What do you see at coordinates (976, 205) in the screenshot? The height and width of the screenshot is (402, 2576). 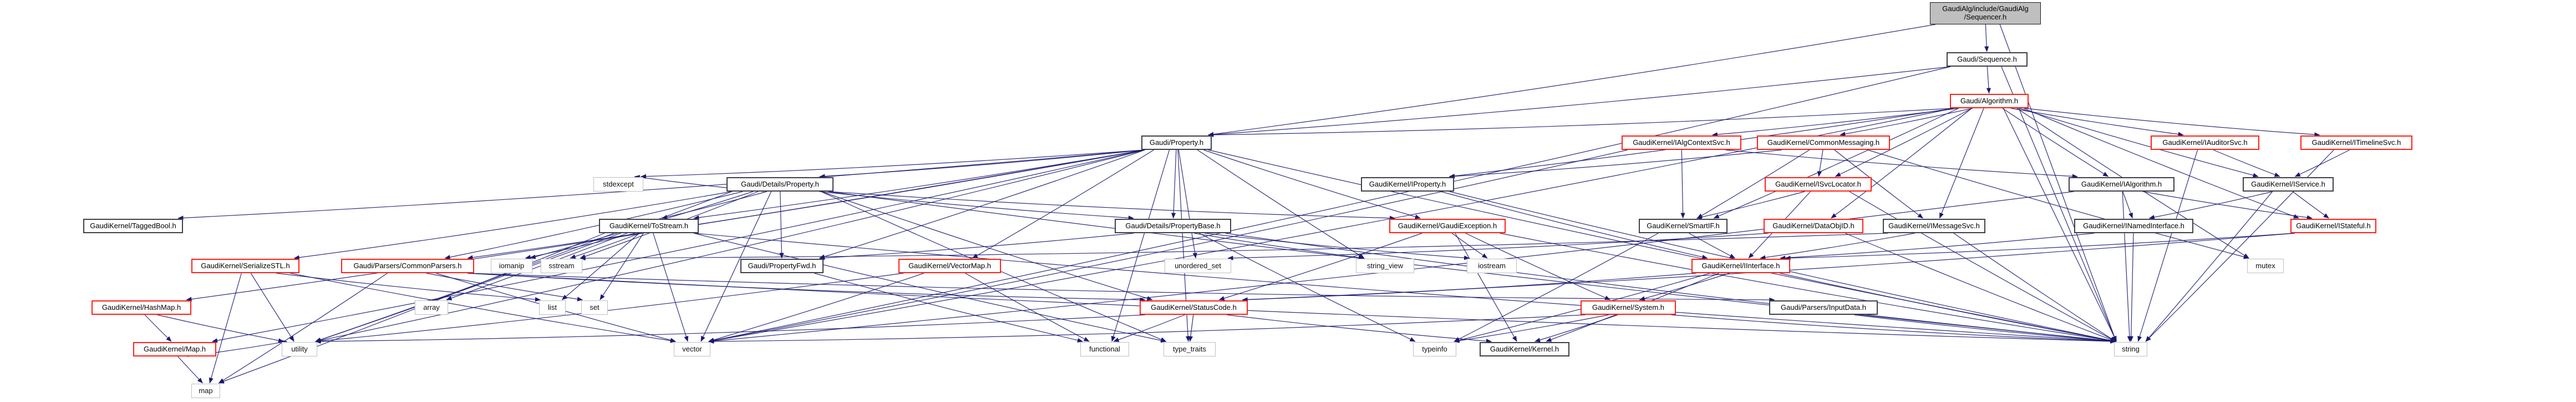 I see `edge-details_property-to-propertybase` at bounding box center [976, 205].